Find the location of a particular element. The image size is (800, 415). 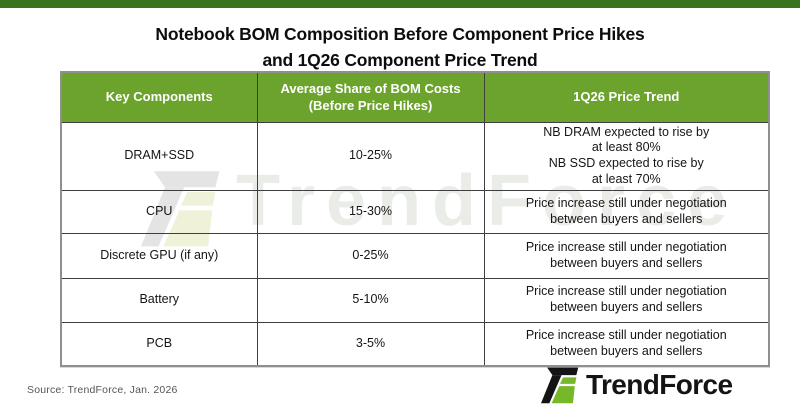

top-accent-bar is located at coordinates (400, 4).